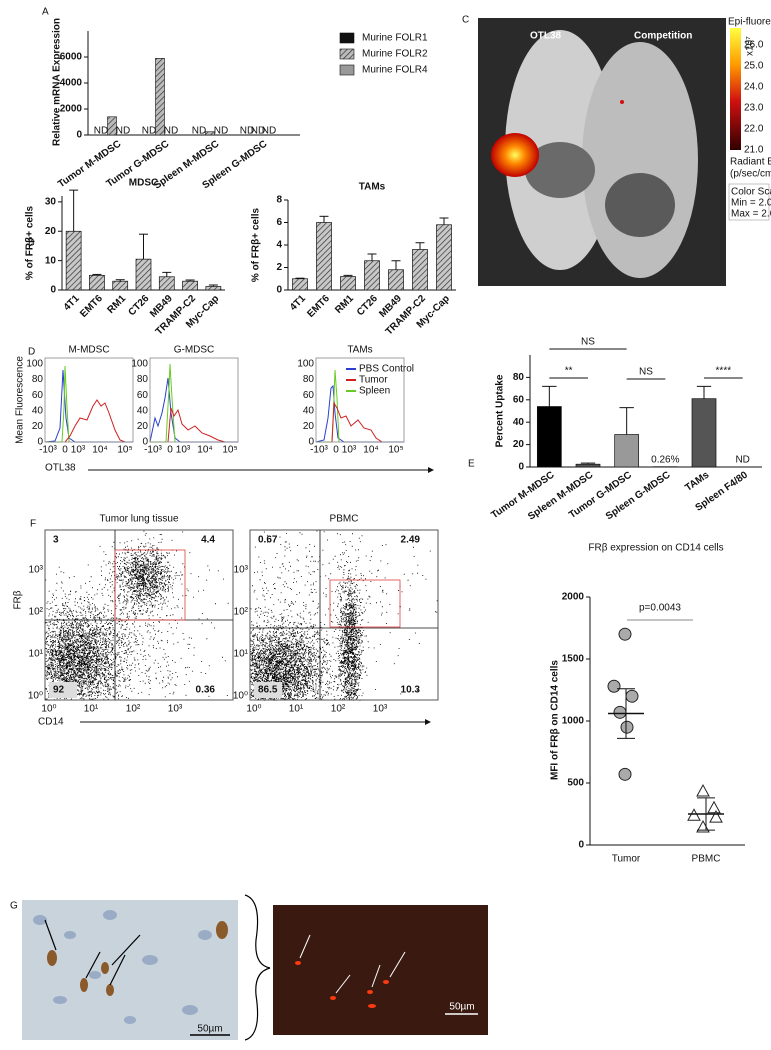 This screenshot has width=771, height=1050. Describe the element at coordinates (724, 371) in the screenshot. I see `significance-label: ****` at that location.